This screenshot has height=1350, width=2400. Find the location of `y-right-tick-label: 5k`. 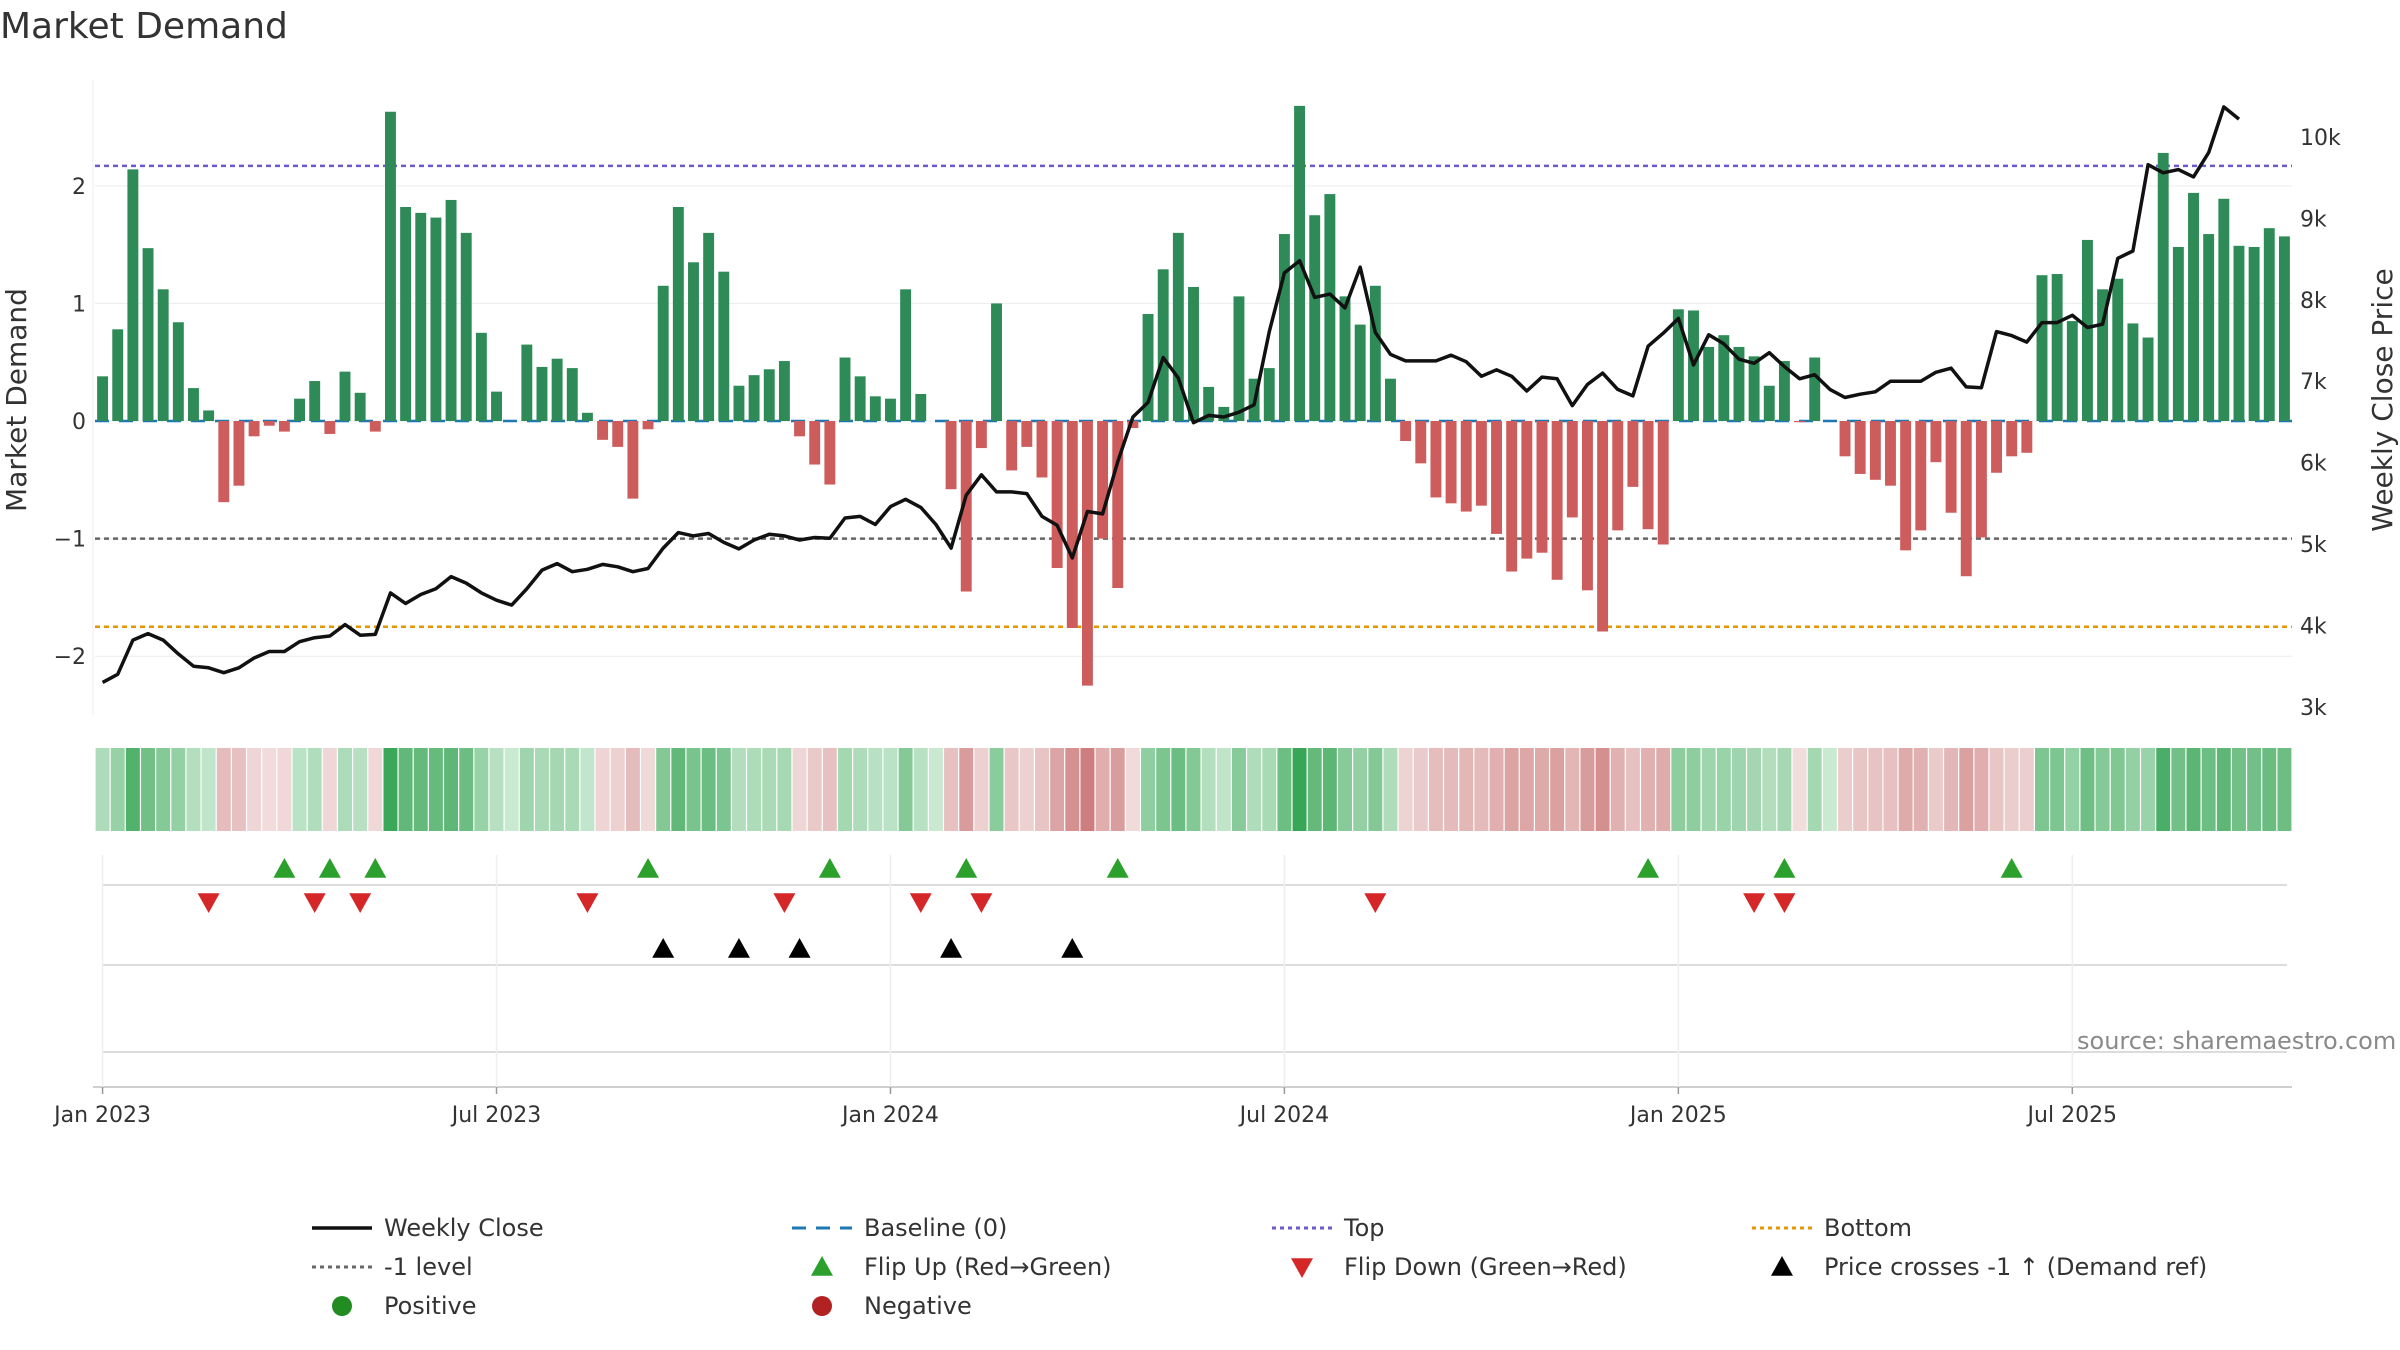

y-right-tick-label: 5k is located at coordinates (2313, 545).